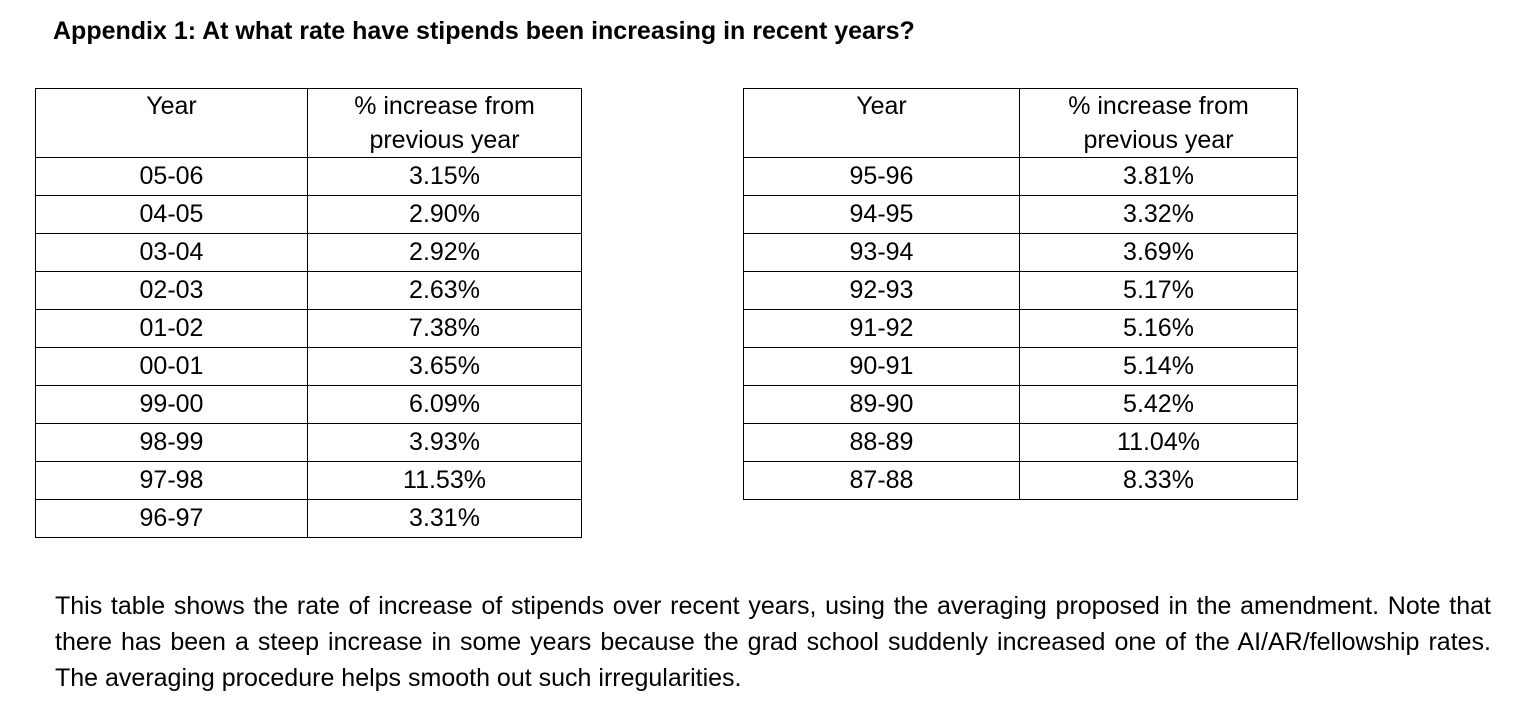 The image size is (1515, 720). Describe the element at coordinates (171, 480) in the screenshot. I see `year-cell: 97-98` at that location.